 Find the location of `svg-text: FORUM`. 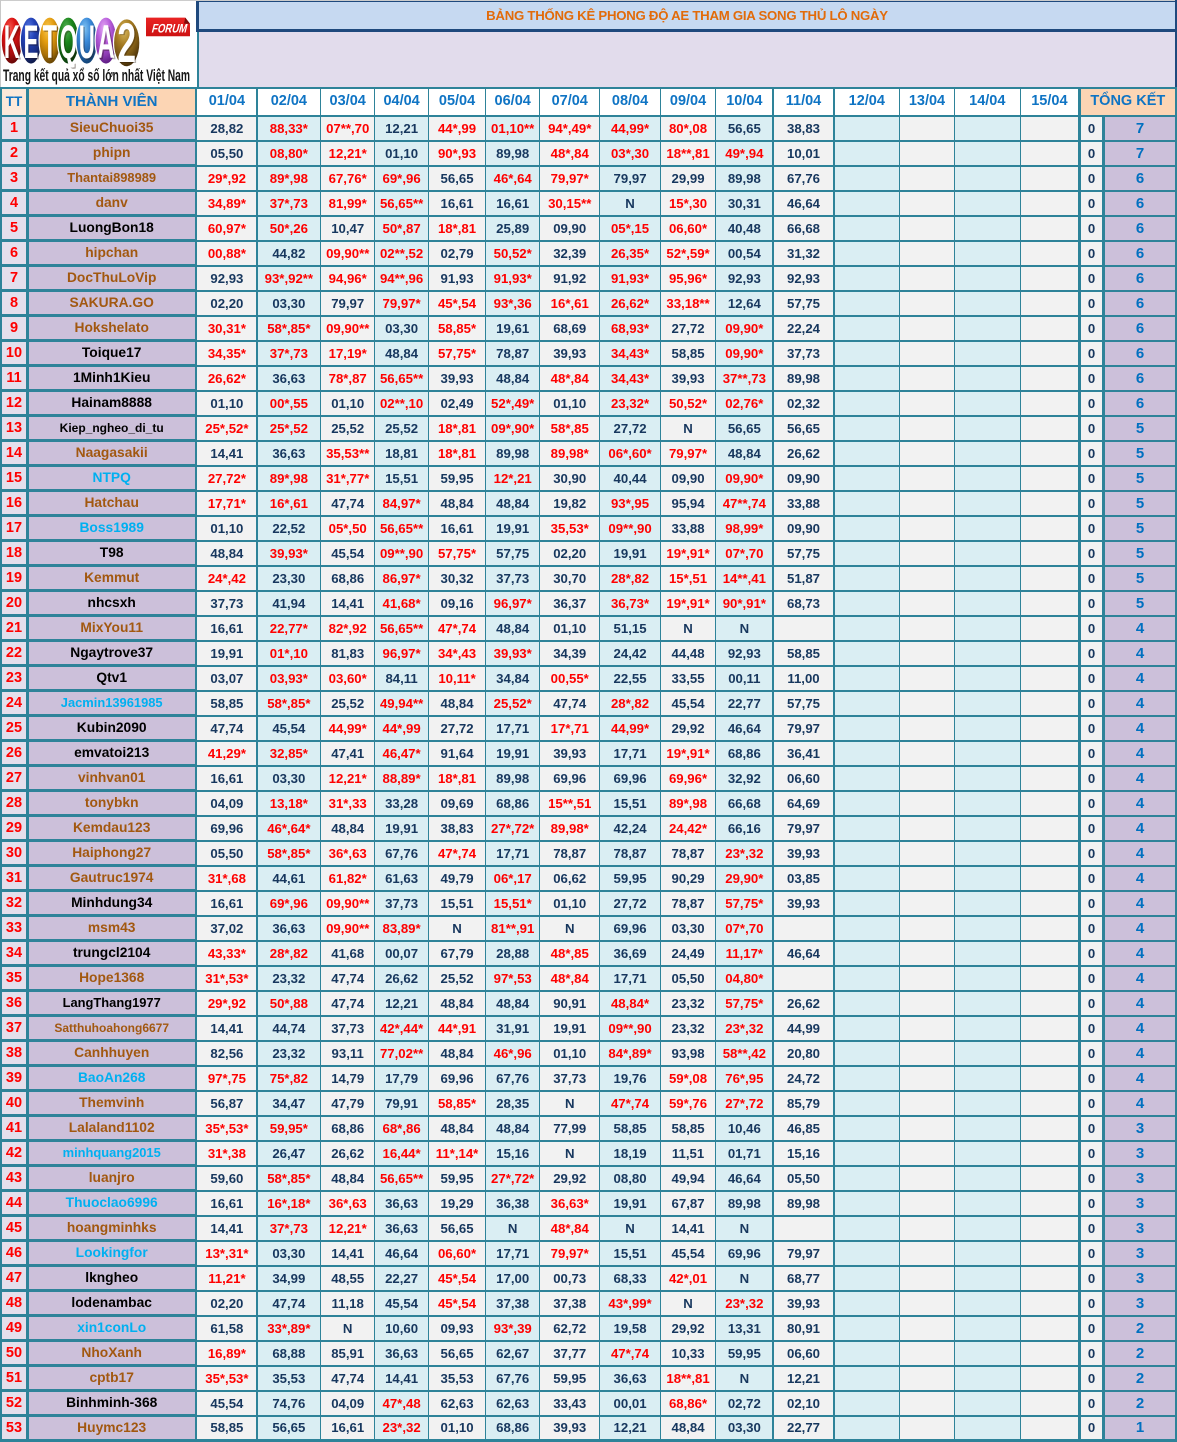

svg-text: FORUM is located at coordinates (169, 29).